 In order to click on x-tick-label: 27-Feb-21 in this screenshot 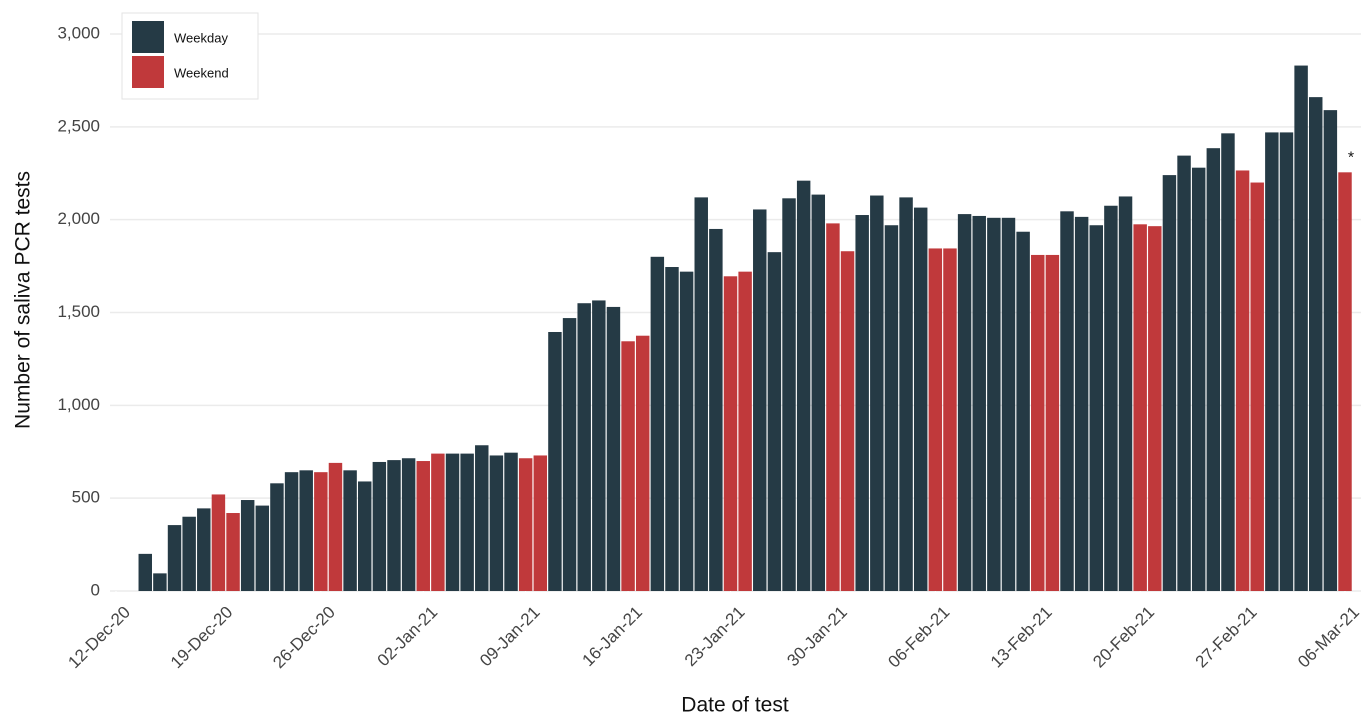, I will do `click(1226, 637)`.